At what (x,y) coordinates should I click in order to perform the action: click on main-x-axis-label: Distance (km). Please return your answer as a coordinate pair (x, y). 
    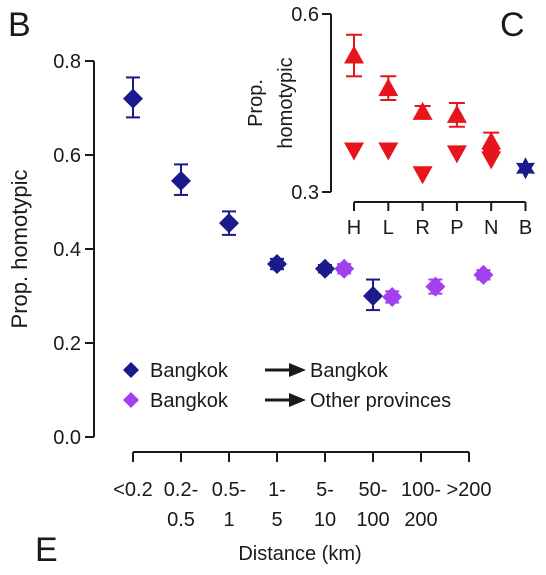
    Looking at the image, I should click on (299, 554).